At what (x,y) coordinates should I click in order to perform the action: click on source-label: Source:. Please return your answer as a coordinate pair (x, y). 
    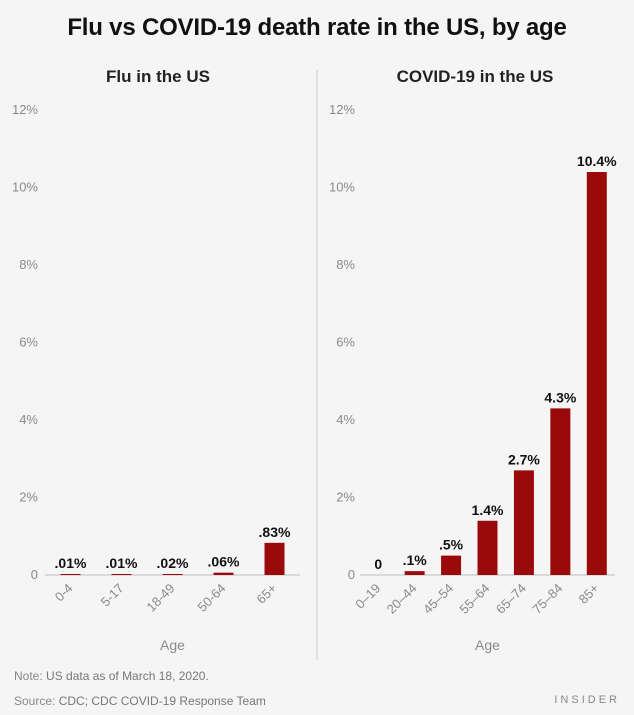
    Looking at the image, I should click on (35, 701).